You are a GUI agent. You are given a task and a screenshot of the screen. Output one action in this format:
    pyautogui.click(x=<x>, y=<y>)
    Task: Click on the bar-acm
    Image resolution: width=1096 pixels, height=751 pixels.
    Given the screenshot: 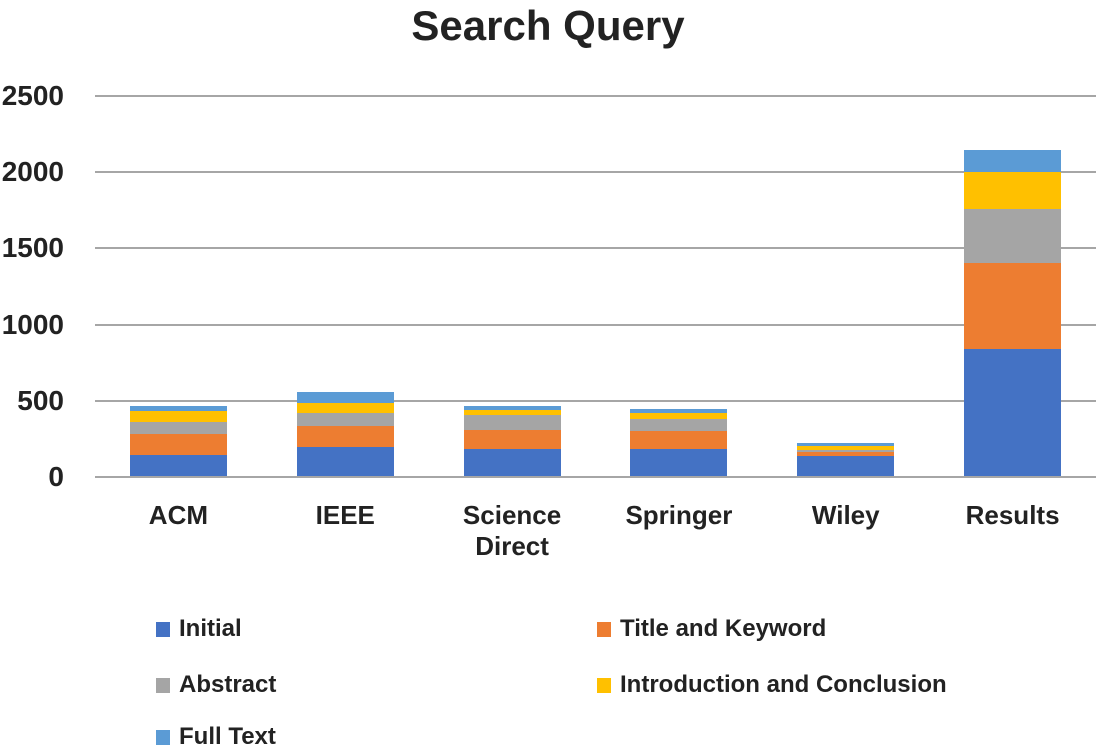 What is the action you would take?
    pyautogui.click(x=178, y=440)
    